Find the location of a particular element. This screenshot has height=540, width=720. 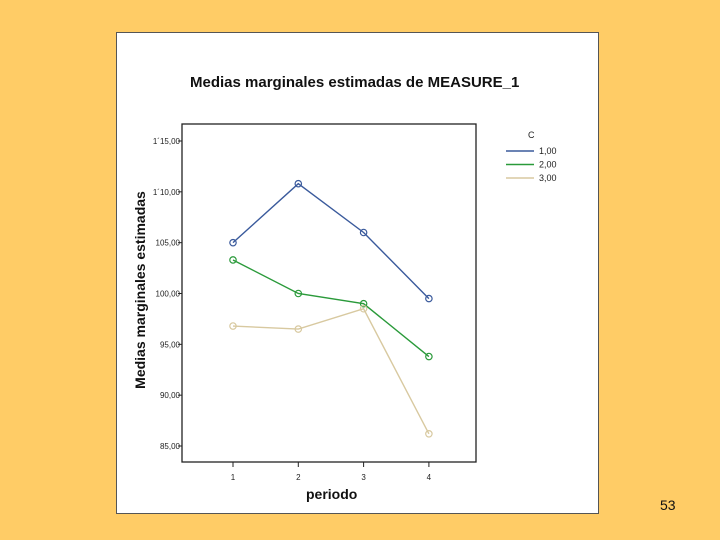

y-tick-label: 105,00 is located at coordinates (168, 243).